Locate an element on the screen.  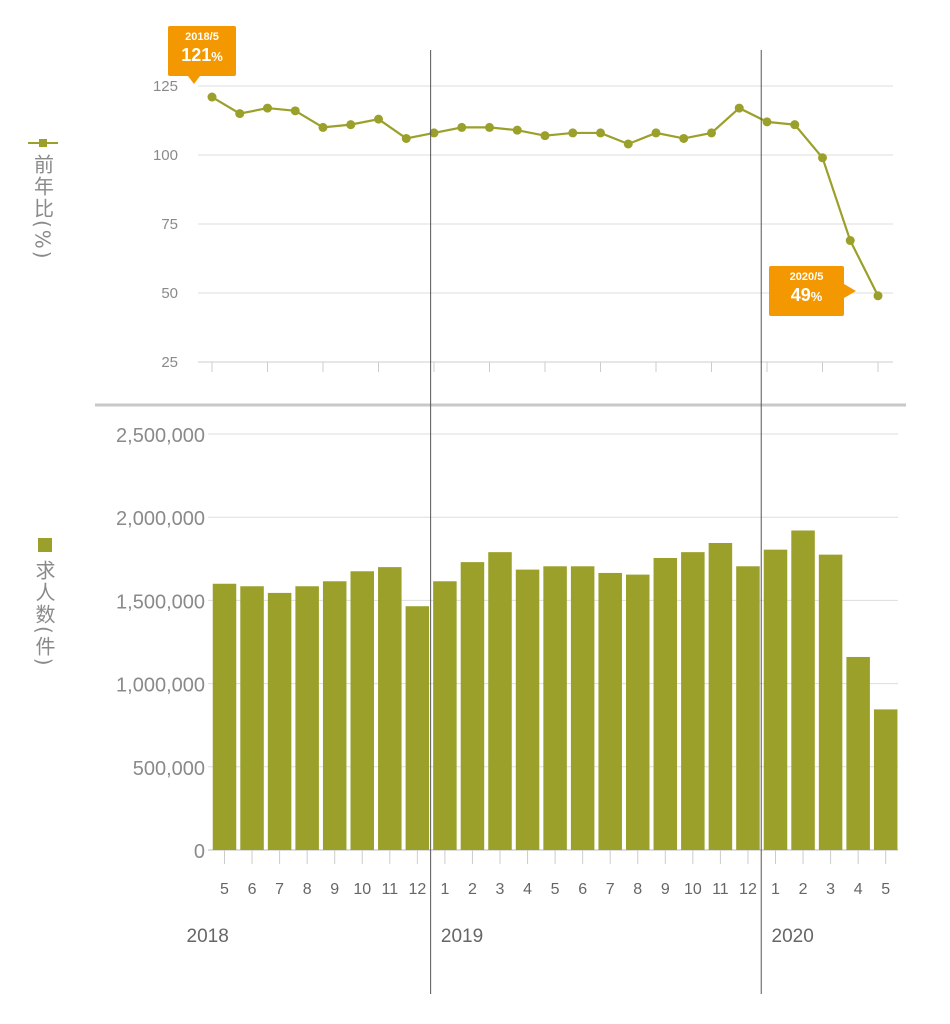
line-y-tick-label: 100 is located at coordinates (165, 155).